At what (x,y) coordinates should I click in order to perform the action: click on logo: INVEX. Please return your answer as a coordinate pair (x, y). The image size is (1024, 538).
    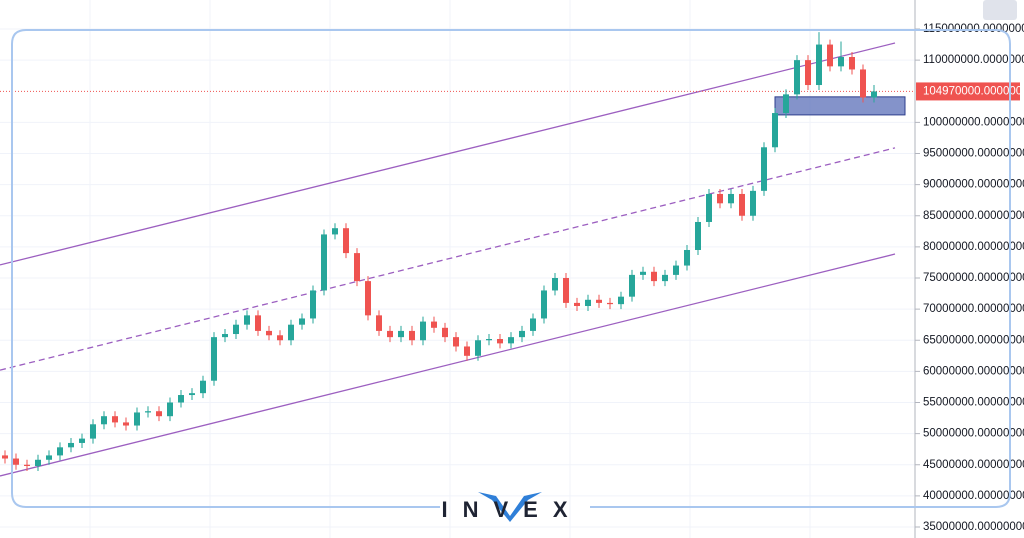
    Looking at the image, I should click on (504, 507).